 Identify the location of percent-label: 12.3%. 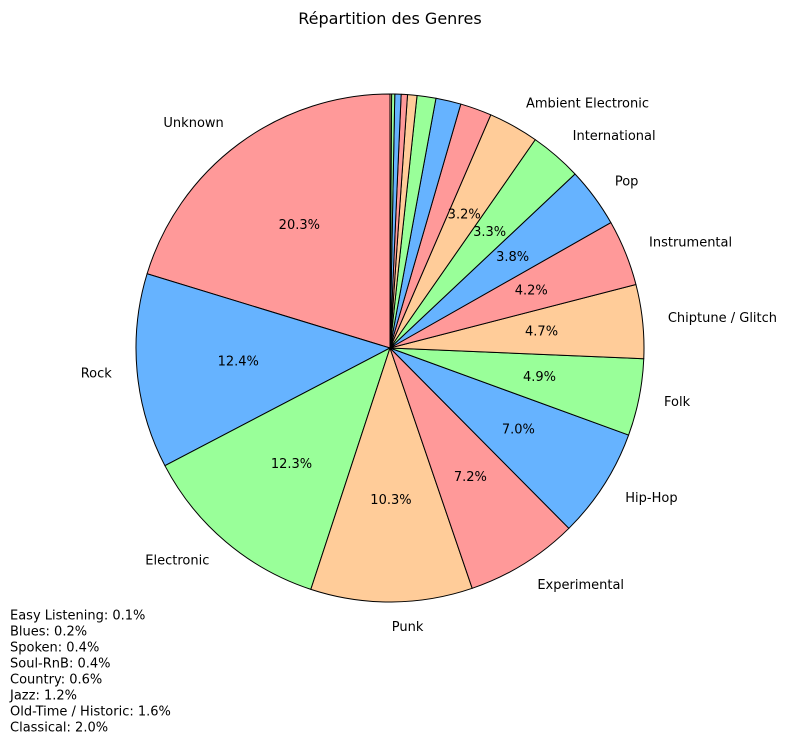
(291, 464).